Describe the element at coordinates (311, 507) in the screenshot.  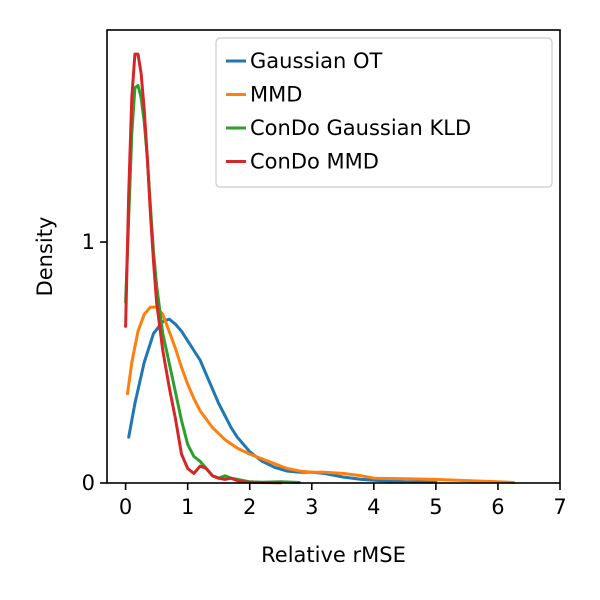
I see `x-tick-label: 3` at that location.